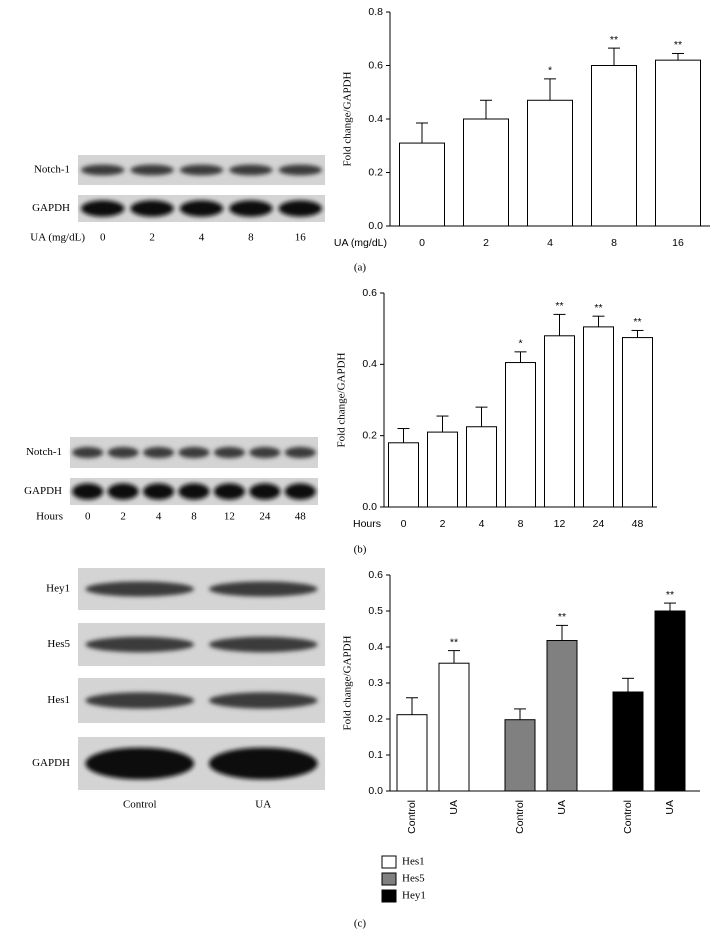  I want to click on legend-label: Hey1, so click(414, 896).